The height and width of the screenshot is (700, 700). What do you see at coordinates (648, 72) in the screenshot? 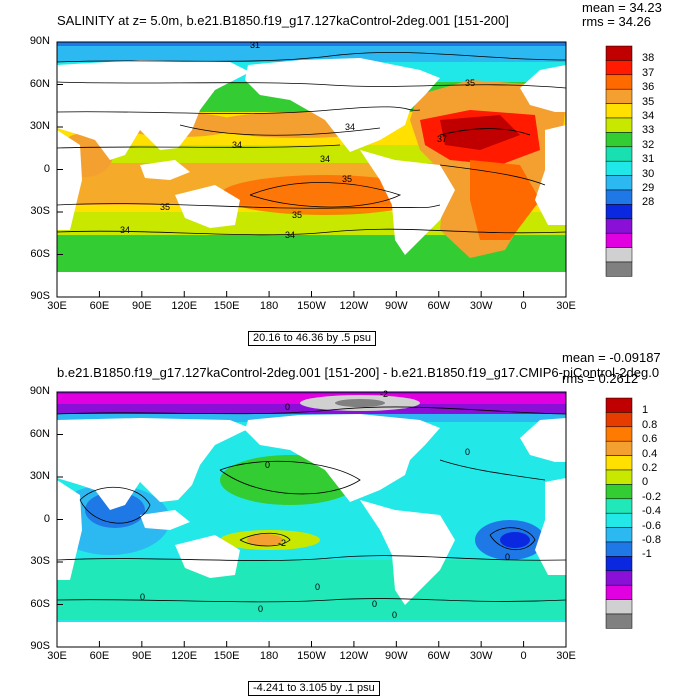
I see `colorbar-label: 37` at bounding box center [648, 72].